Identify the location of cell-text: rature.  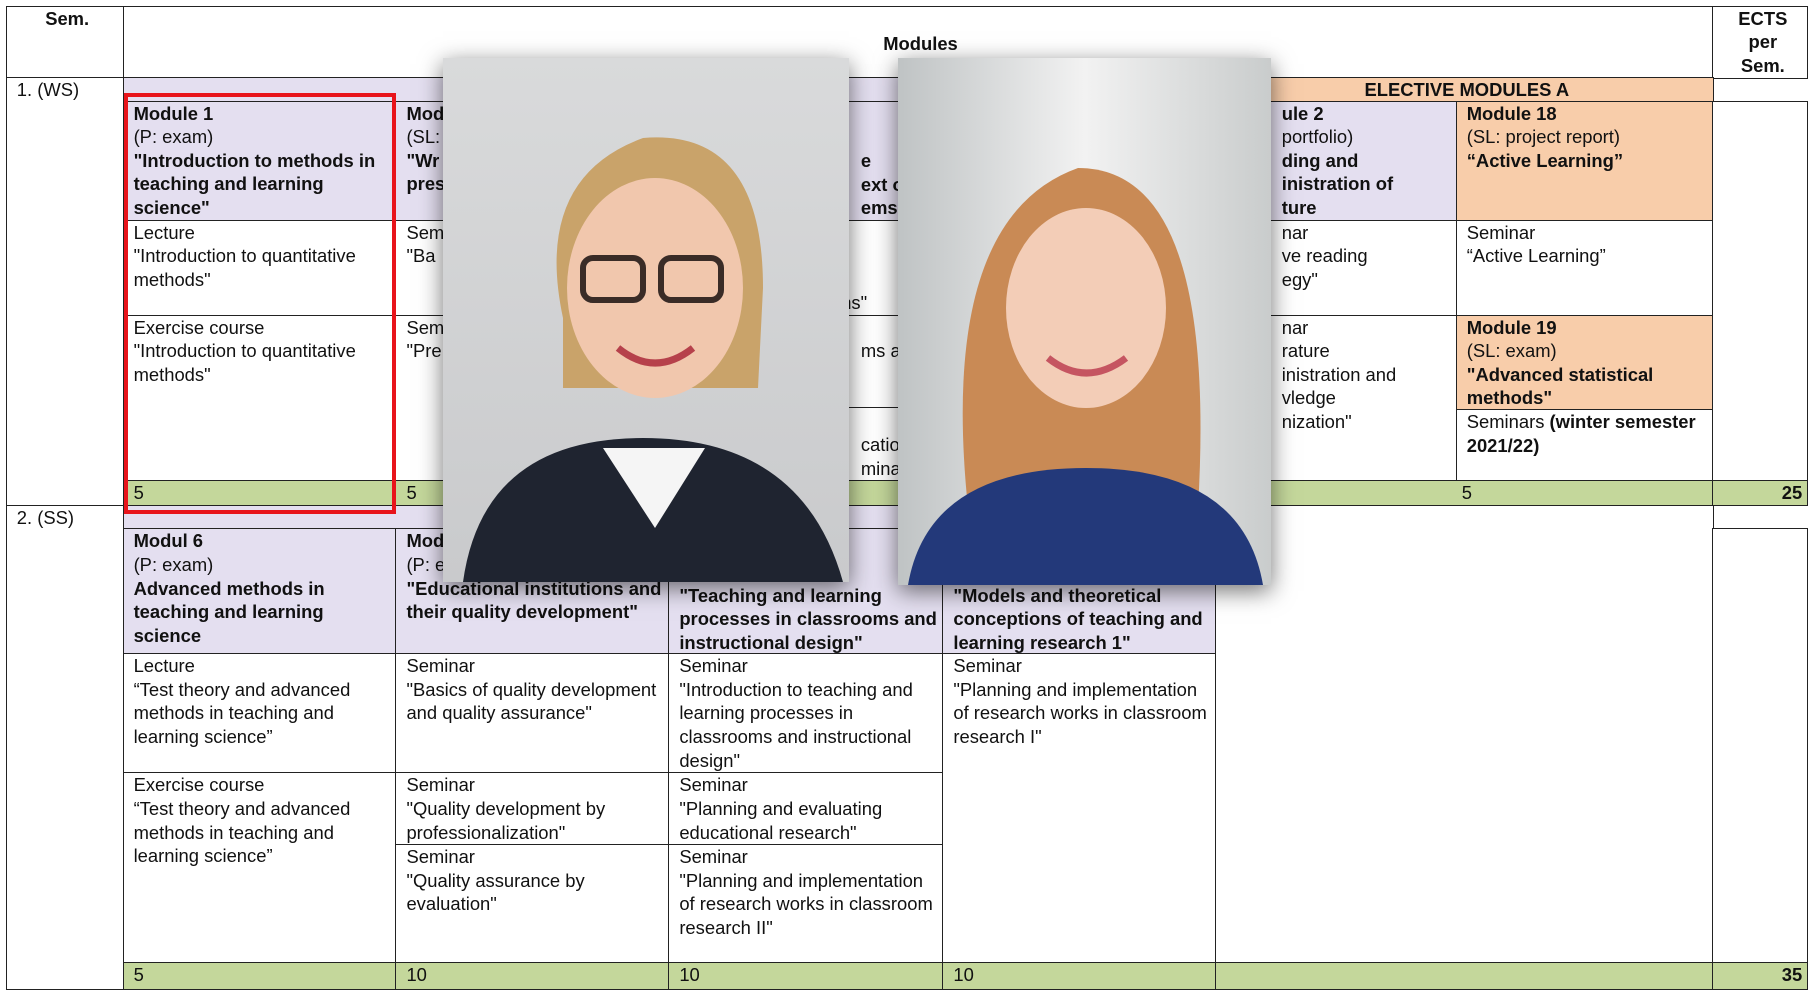
(1305, 351).